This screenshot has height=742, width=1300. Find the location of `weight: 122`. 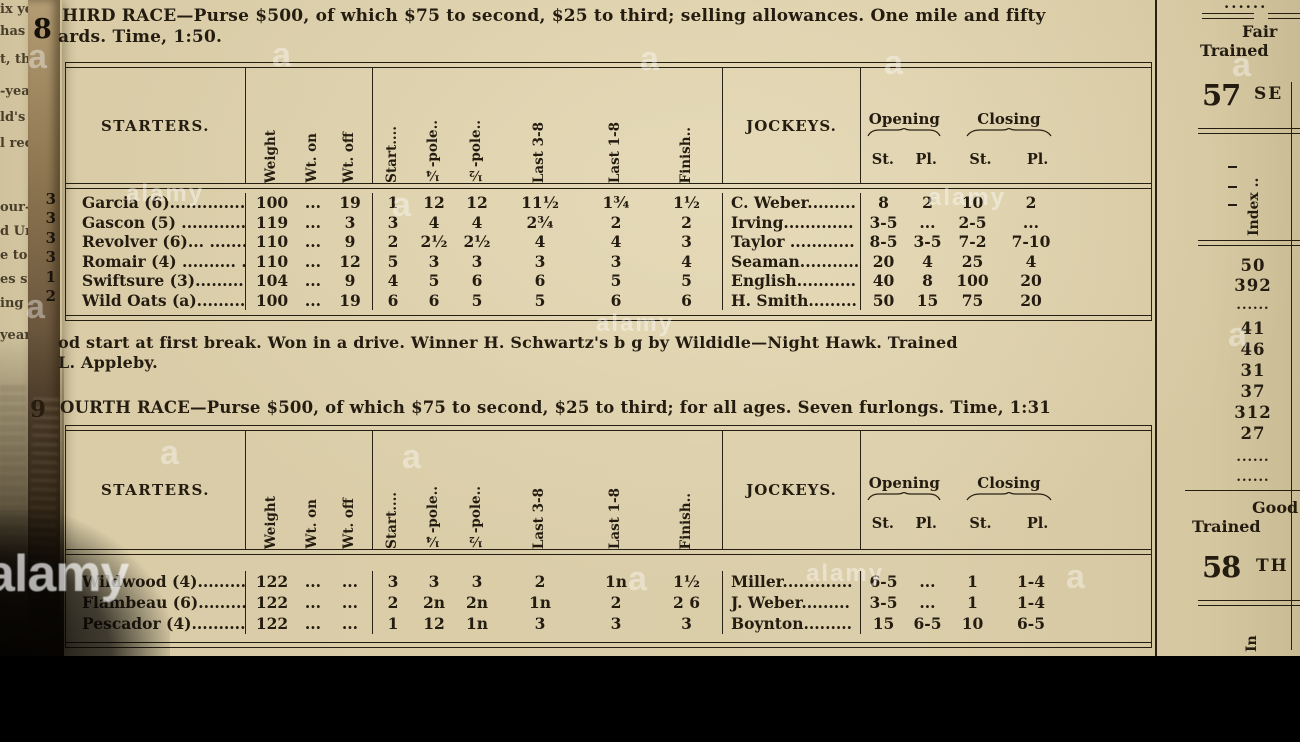

weight: 122 is located at coordinates (272, 602).